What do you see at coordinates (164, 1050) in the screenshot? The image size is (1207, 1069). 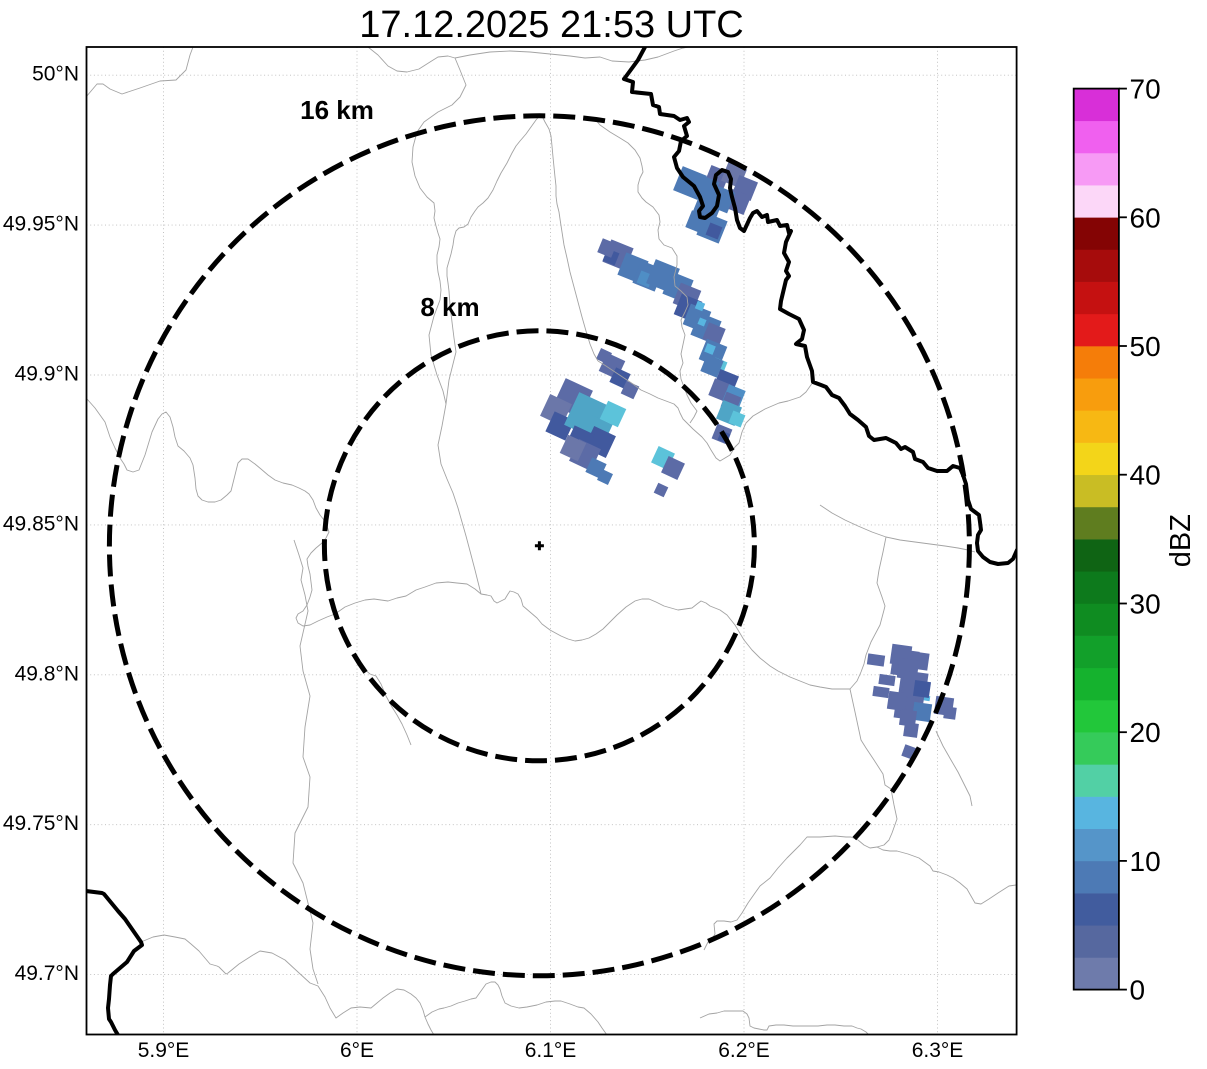 I see `svg-text: 5.9°E` at bounding box center [164, 1050].